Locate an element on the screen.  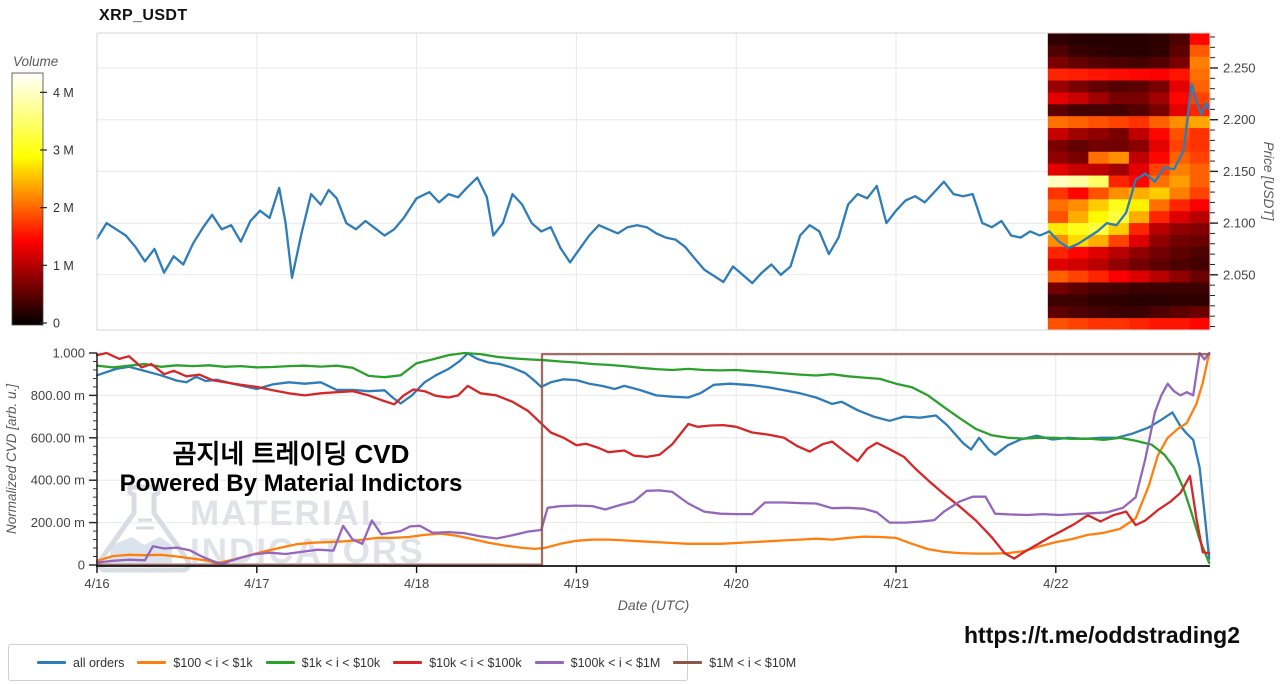
legend-label: $1M < i < $10M is located at coordinates (753, 662).